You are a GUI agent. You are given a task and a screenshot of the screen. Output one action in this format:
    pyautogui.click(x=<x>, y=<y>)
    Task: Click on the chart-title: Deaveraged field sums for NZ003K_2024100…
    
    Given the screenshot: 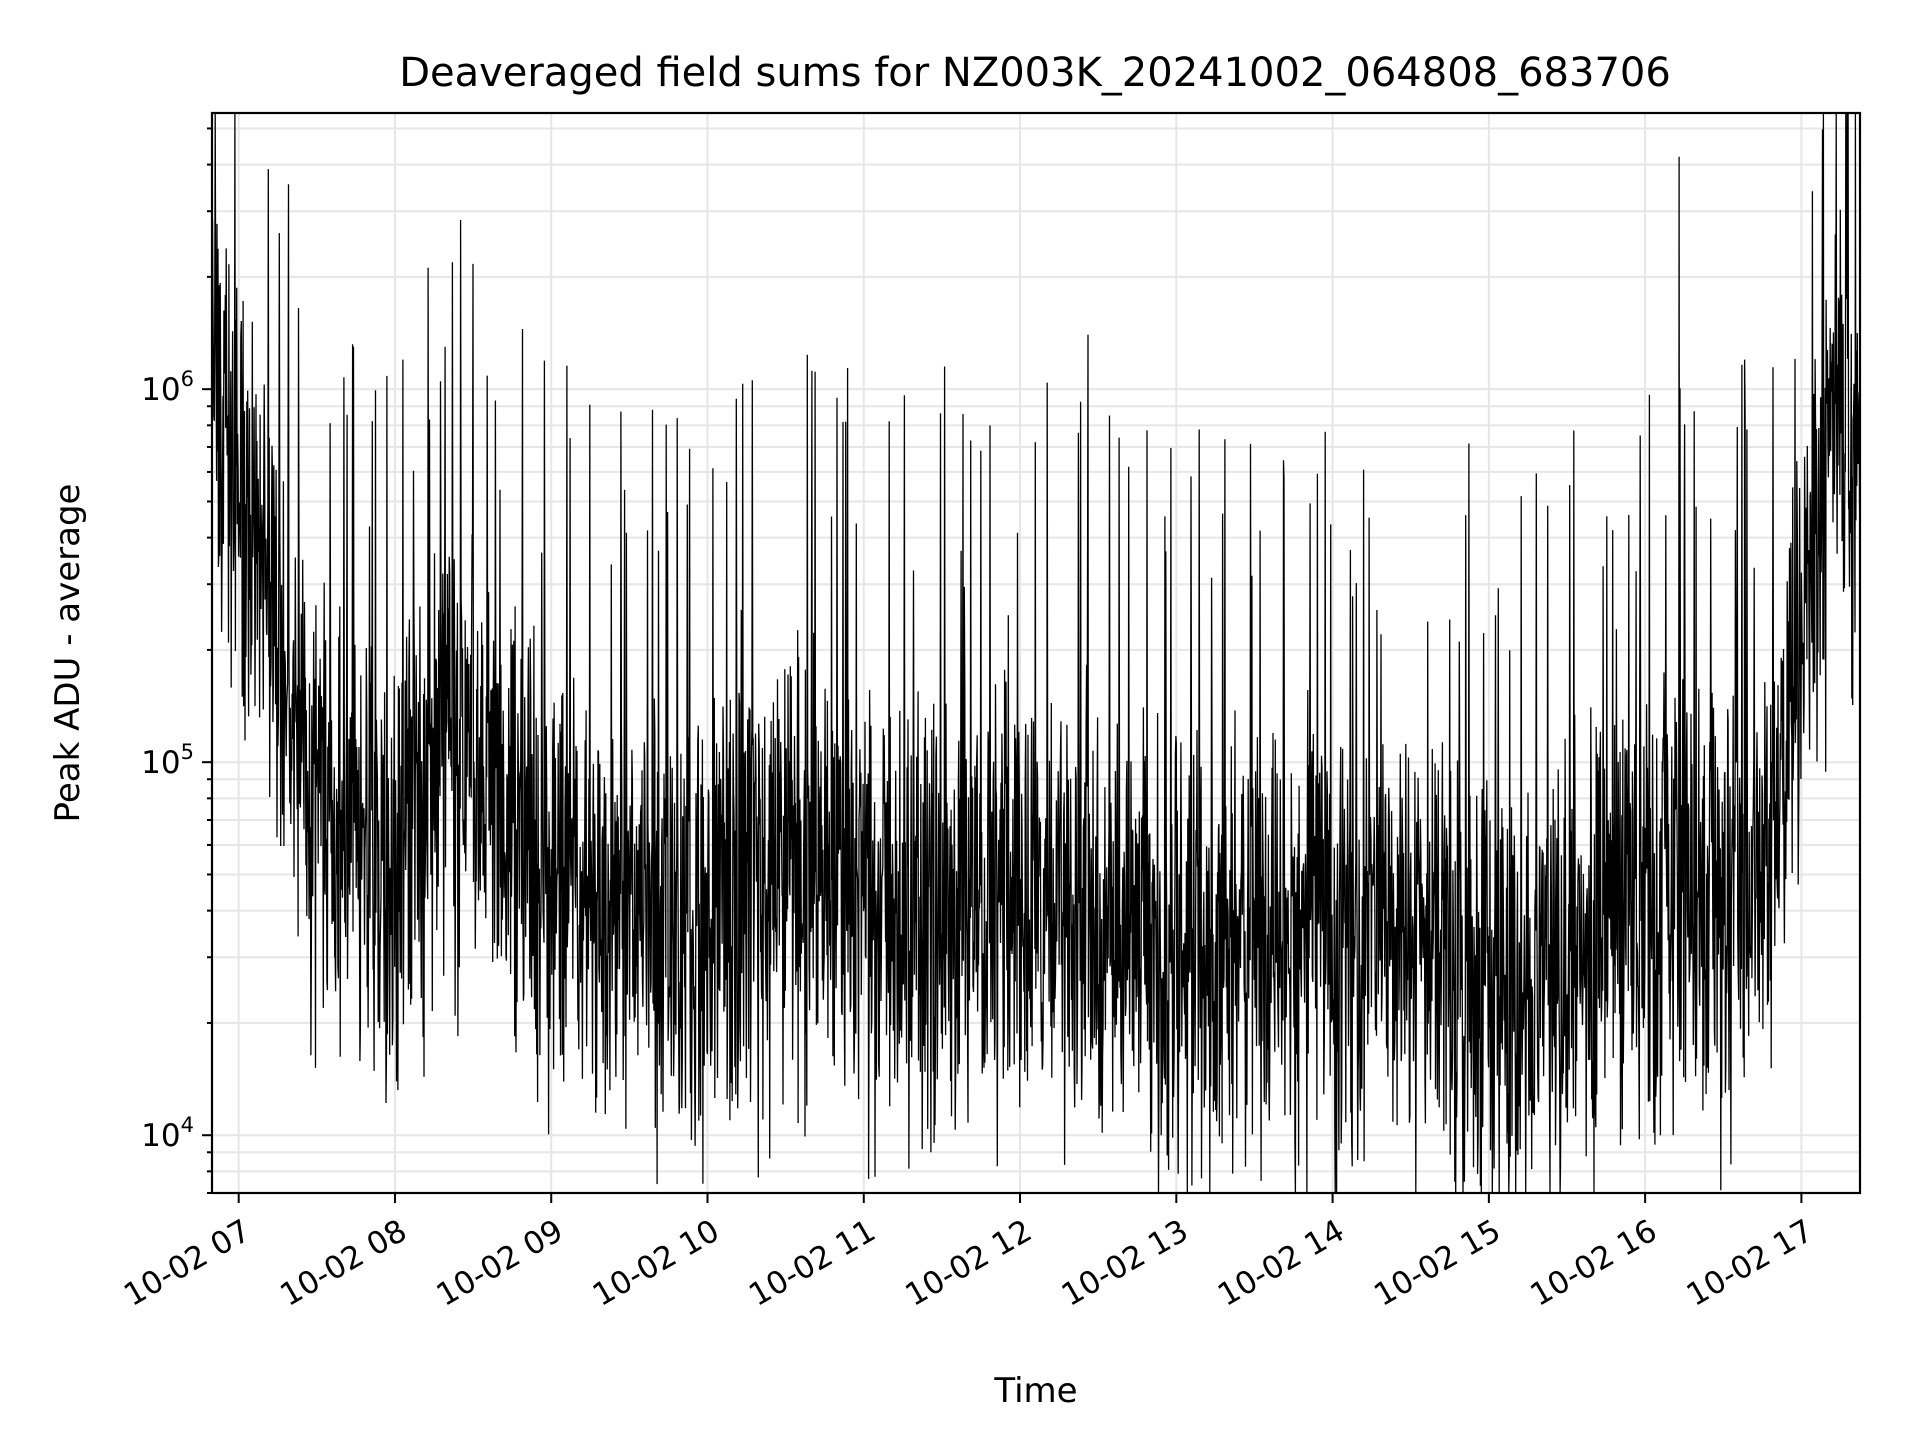 What is the action you would take?
    pyautogui.click(x=1035, y=73)
    